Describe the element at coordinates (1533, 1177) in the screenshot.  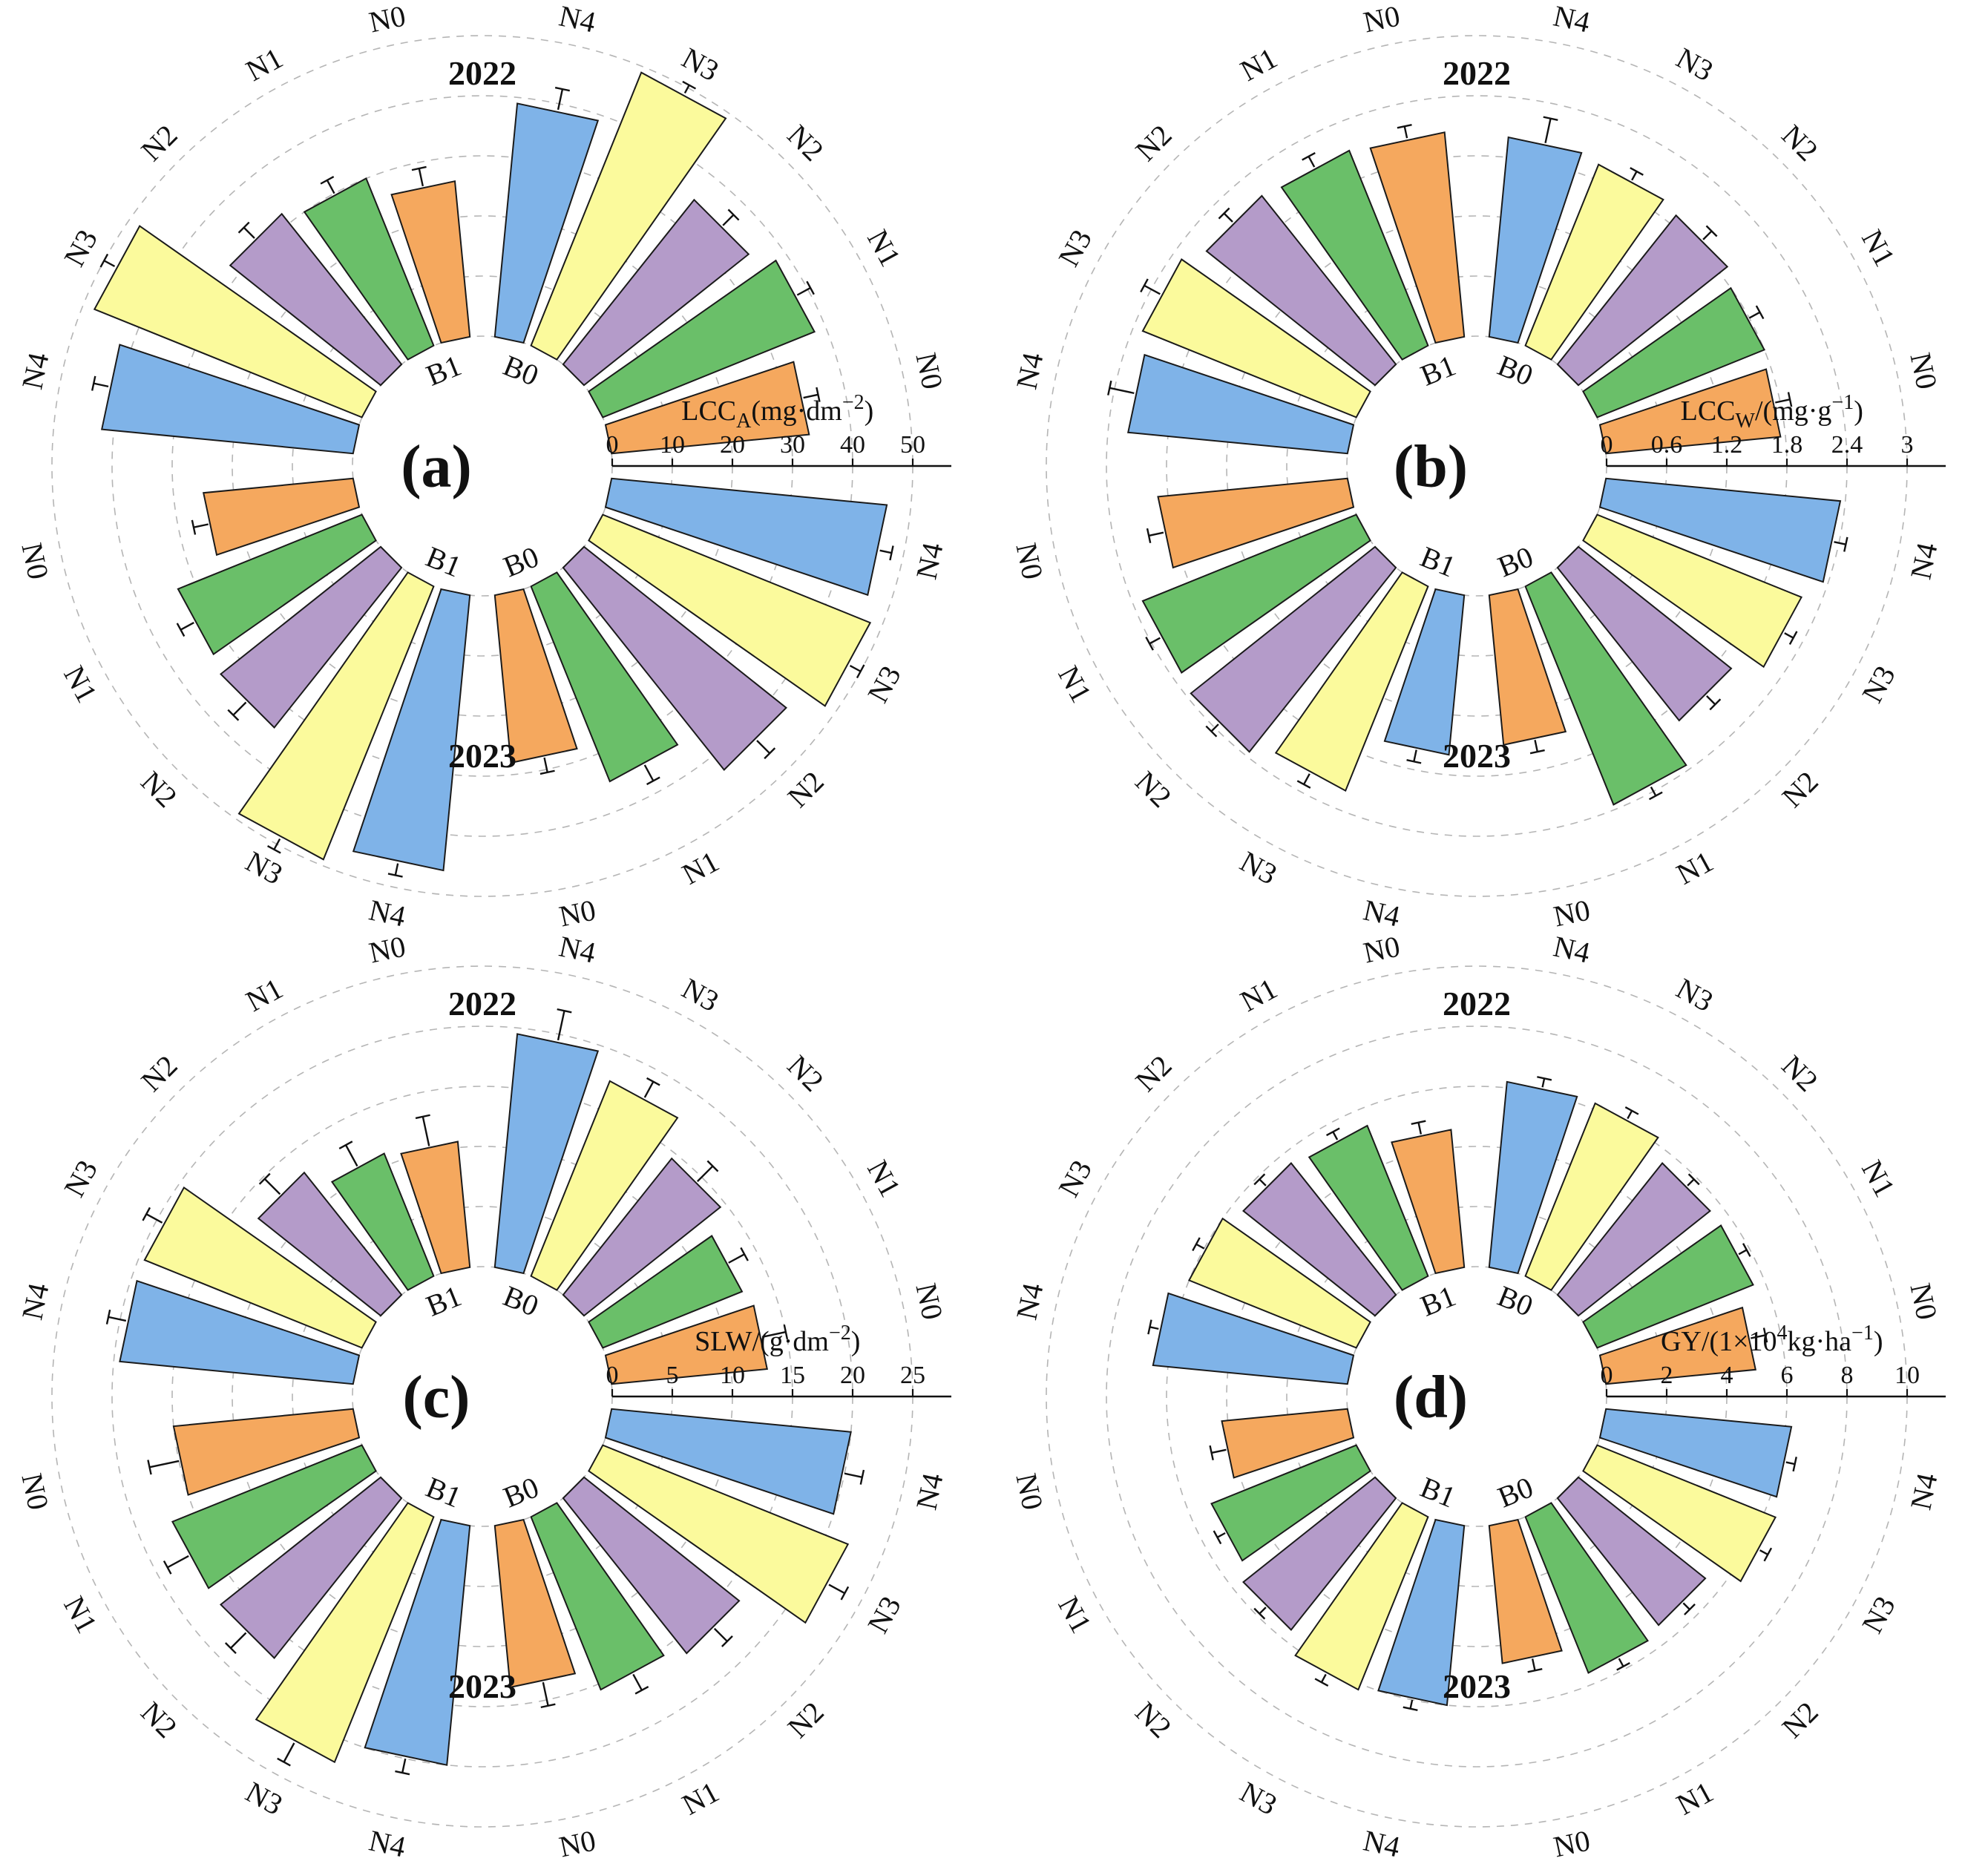
I see `bar-2022-B0-N4` at that location.